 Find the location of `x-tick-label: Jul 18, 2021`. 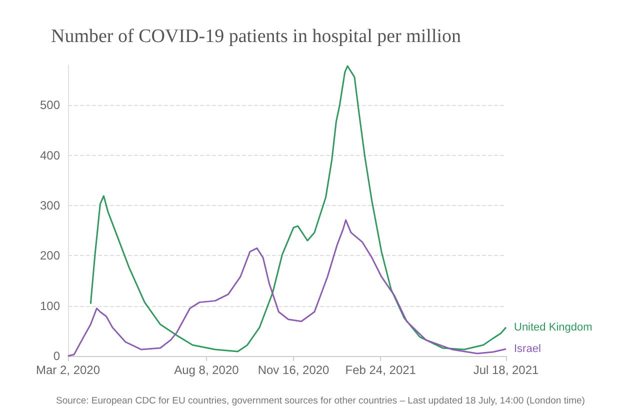

x-tick-label: Jul 18, 2021 is located at coordinates (506, 370).